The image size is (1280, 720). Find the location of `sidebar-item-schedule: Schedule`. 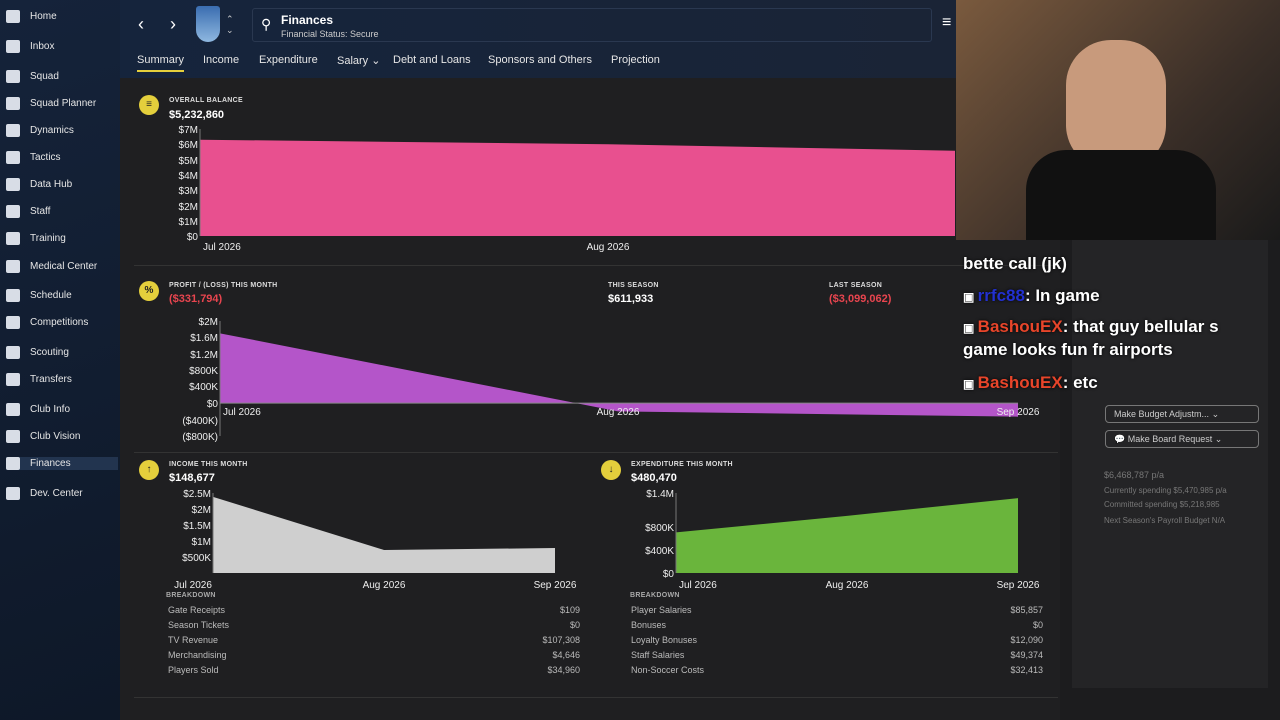

sidebar-item-schedule: Schedule is located at coordinates (39, 295).